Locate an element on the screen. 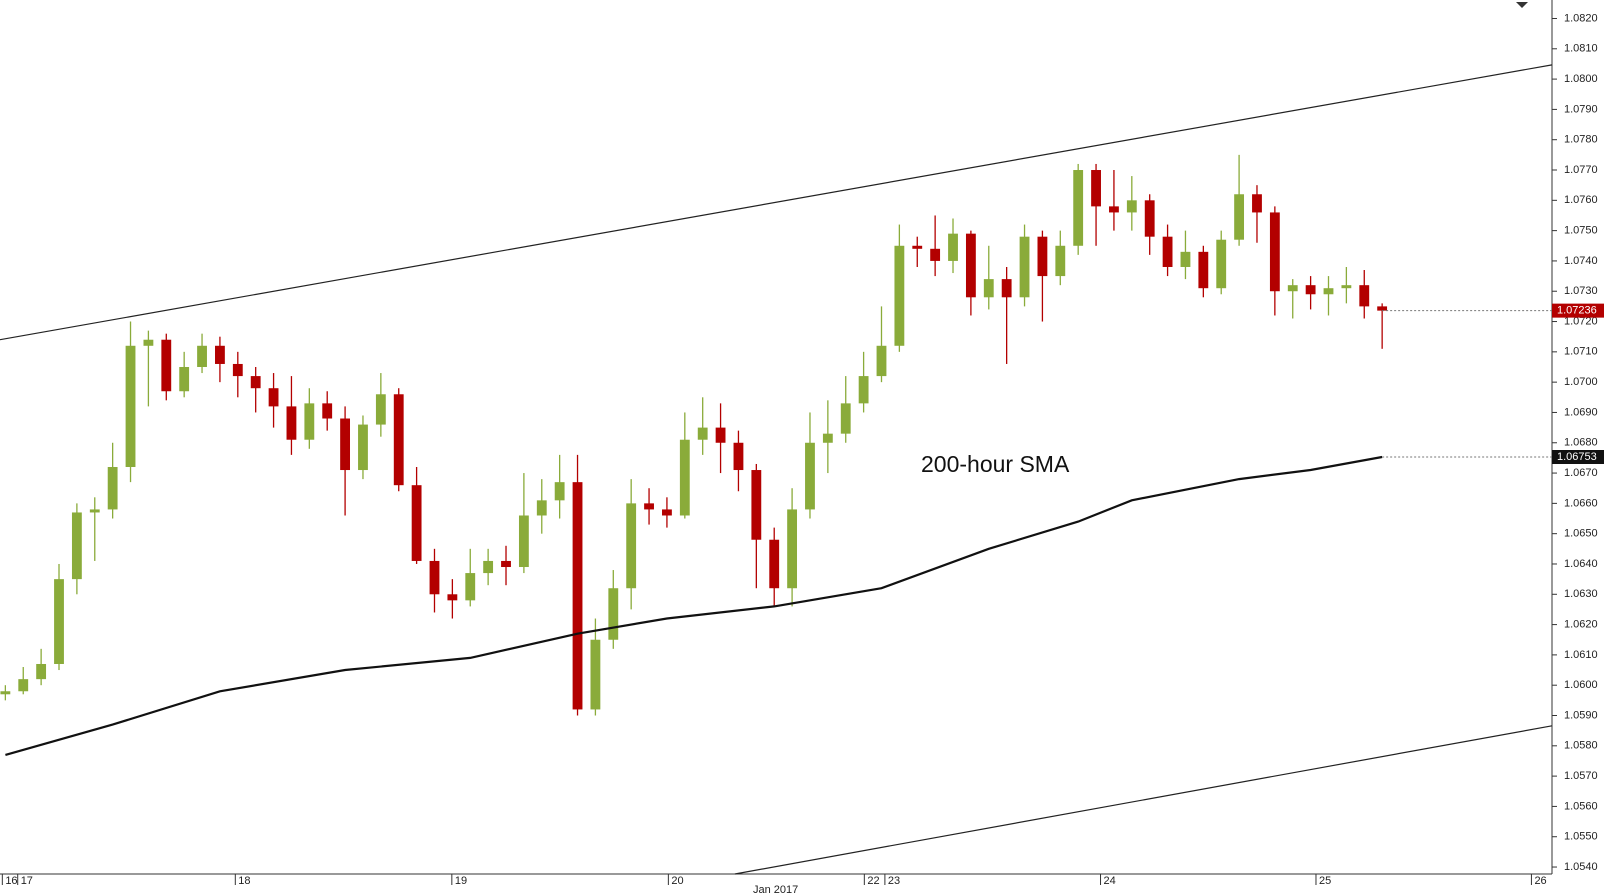  x-axis-secondary-label: Jan 2017 is located at coordinates (775, 890).